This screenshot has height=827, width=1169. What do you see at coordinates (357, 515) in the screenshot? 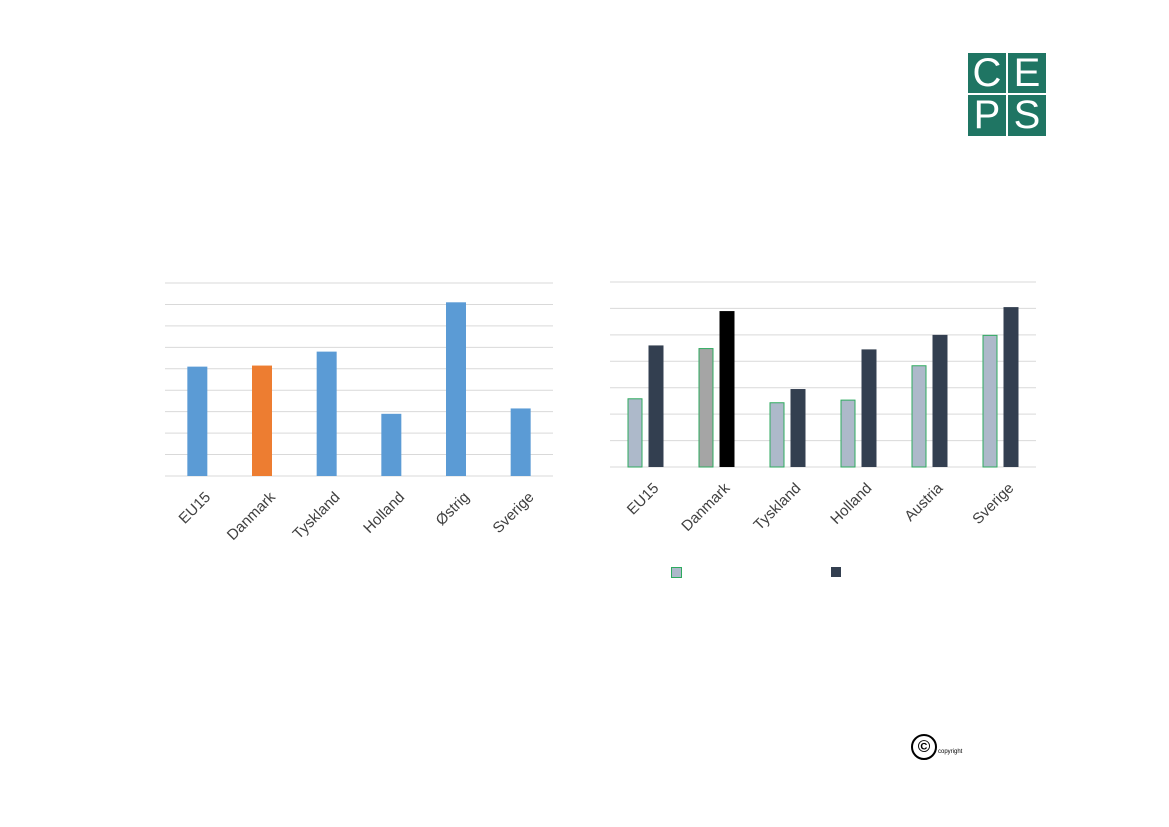
I see `chart-left-tick-labels: EU15 Danmark Tyskland Holland Østrig Sverige` at bounding box center [357, 515].